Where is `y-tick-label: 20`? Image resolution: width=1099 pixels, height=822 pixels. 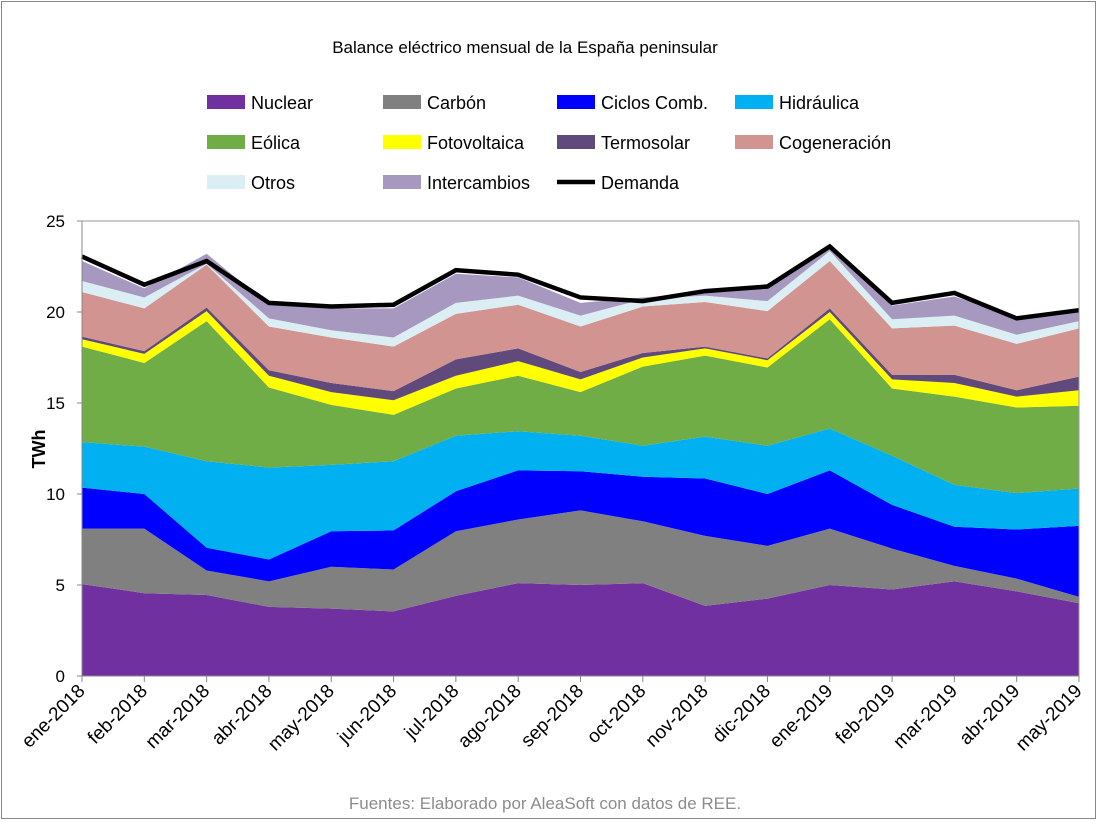 y-tick-label: 20 is located at coordinates (55, 312).